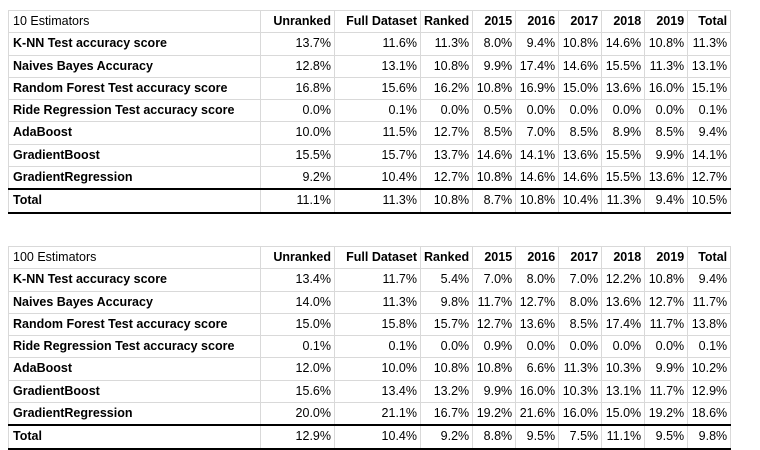 Image resolution: width=760 pixels, height=450 pixels. Describe the element at coordinates (297, 178) in the screenshot. I see `value-cell: 9.2%` at that location.